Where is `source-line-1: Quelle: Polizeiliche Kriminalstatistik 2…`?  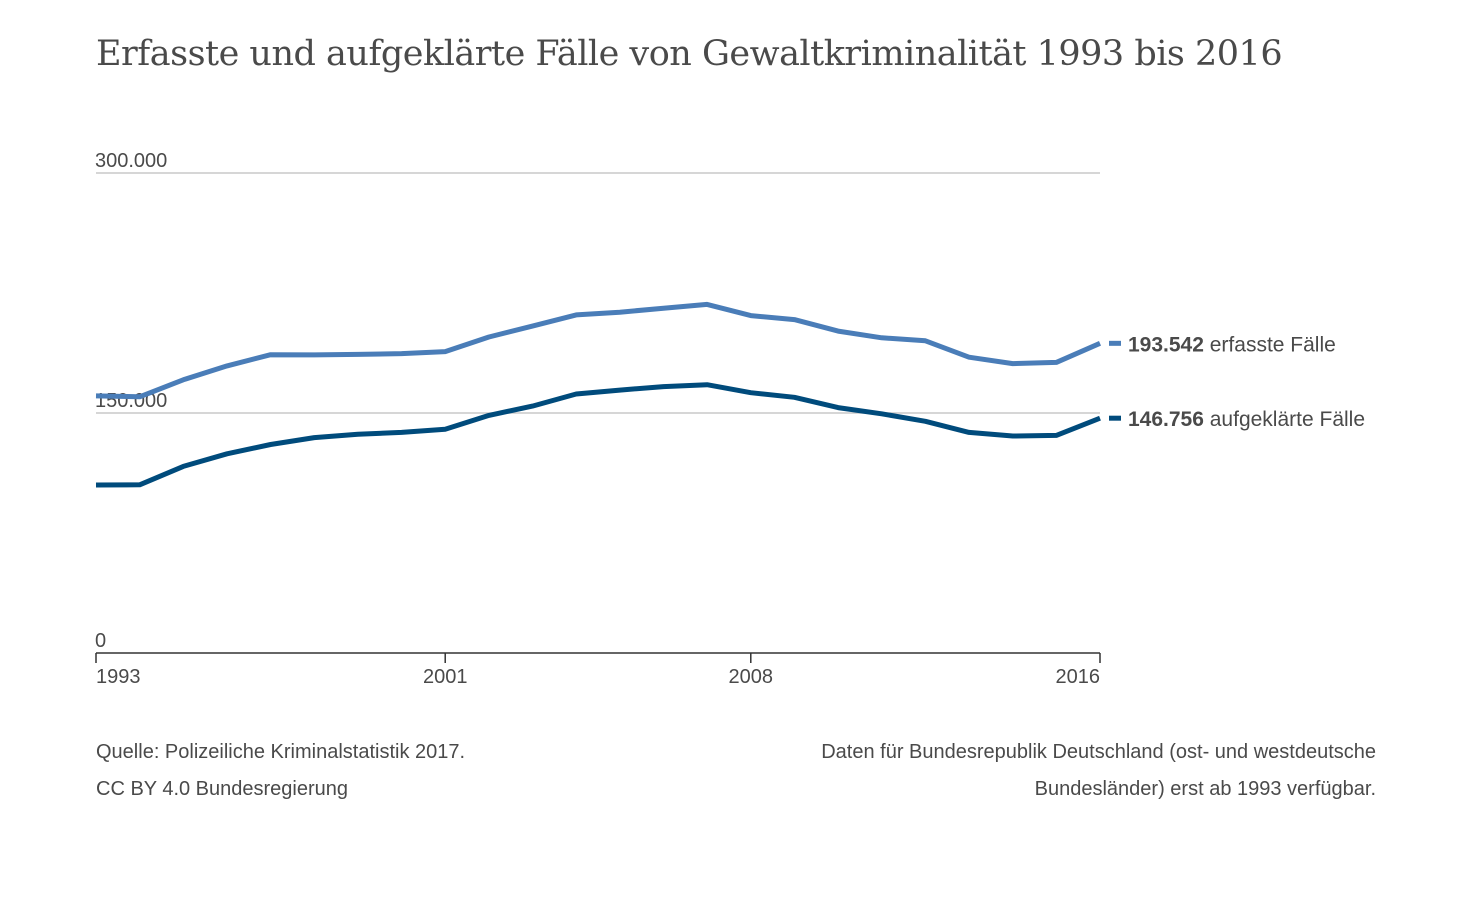 source-line-1: Quelle: Polizeiliche Kriminalstatistik 2… is located at coordinates (281, 752).